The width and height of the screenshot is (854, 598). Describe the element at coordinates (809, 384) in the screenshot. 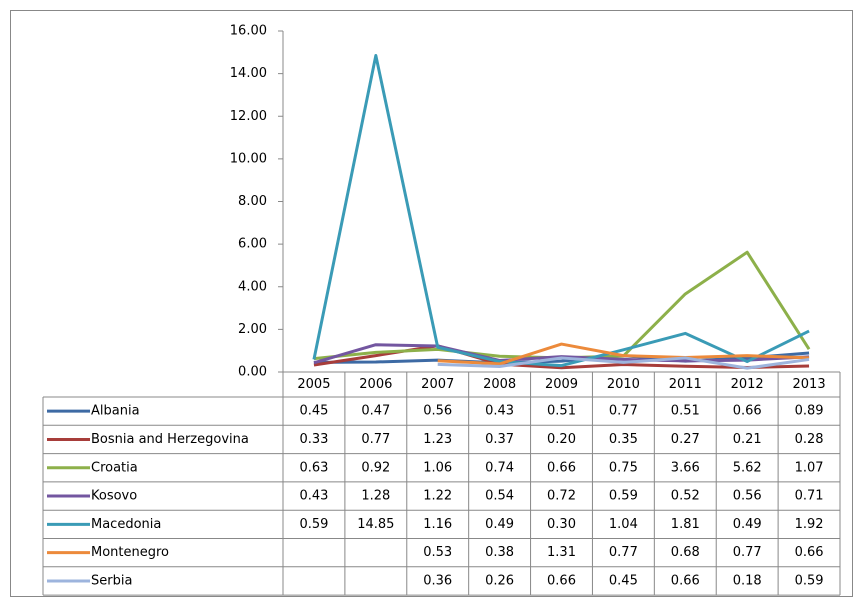

I see `x-tick-label: 2013` at that location.